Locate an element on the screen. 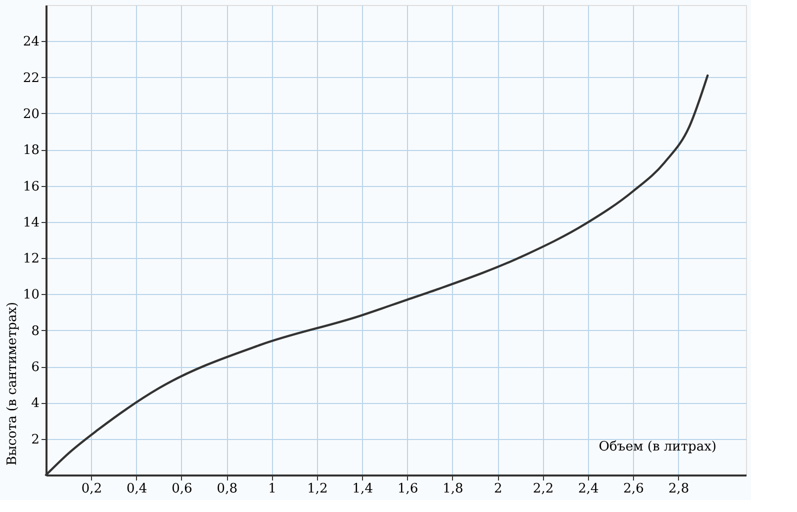 The image size is (797, 512). x-tick-label: 0,6 is located at coordinates (182, 489).